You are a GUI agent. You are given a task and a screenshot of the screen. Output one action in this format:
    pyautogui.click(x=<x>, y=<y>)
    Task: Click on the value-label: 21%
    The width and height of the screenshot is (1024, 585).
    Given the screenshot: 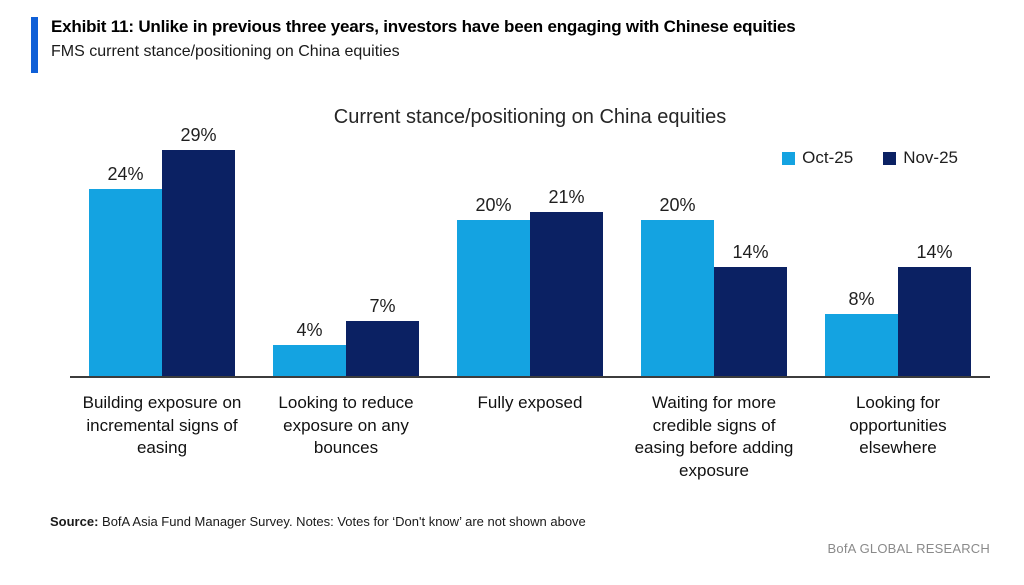 What is the action you would take?
    pyautogui.click(x=566, y=197)
    